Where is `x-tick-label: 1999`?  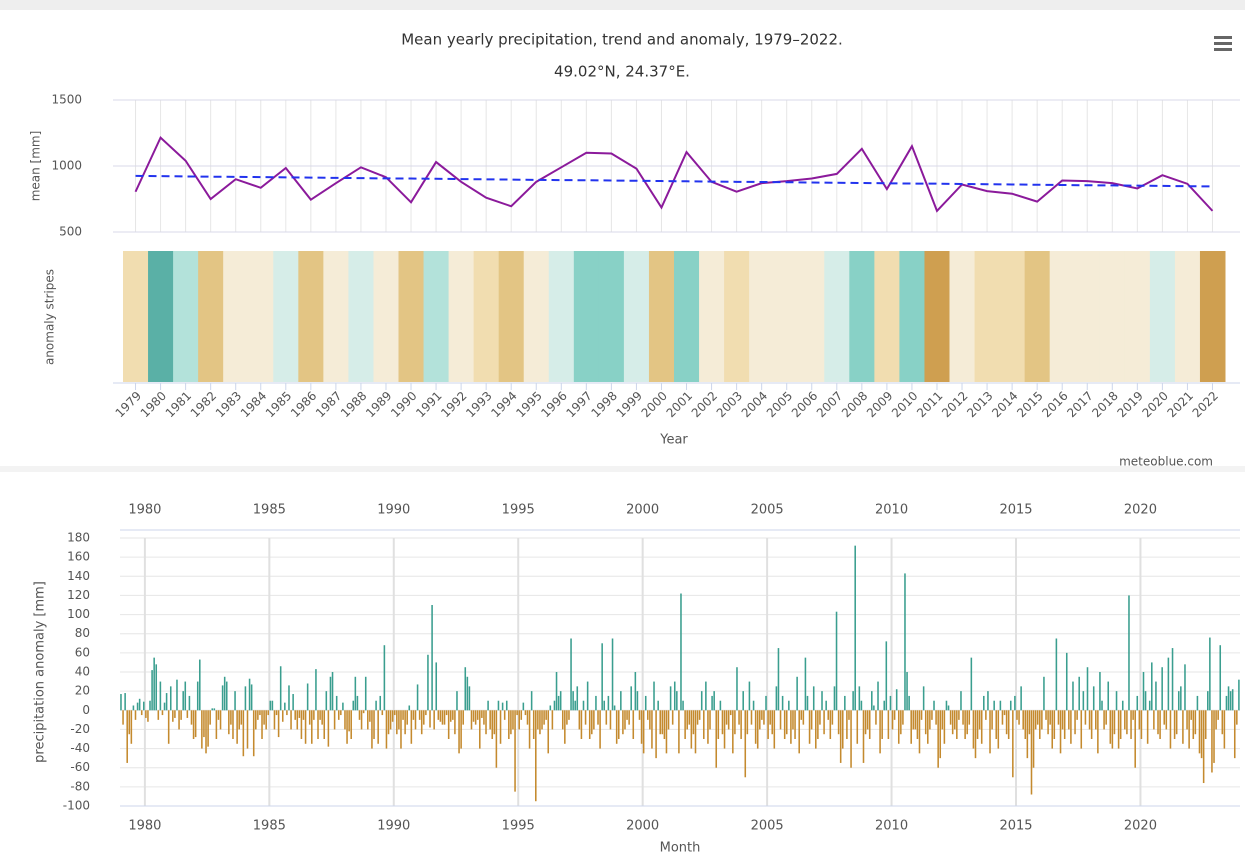 x-tick-label: 1999 is located at coordinates (629, 404).